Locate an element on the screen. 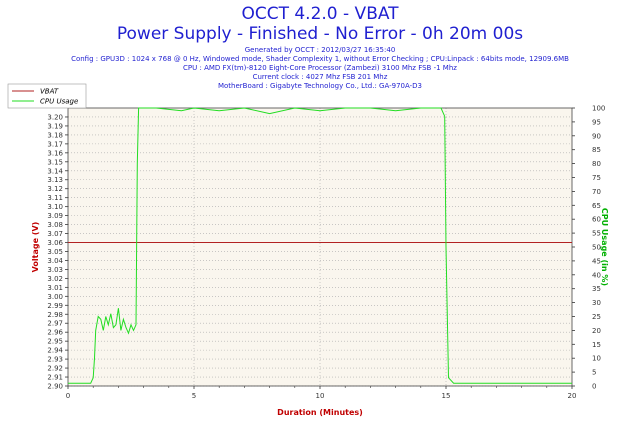 The image size is (640, 427). y2-tick-label: 80 is located at coordinates (596, 164).